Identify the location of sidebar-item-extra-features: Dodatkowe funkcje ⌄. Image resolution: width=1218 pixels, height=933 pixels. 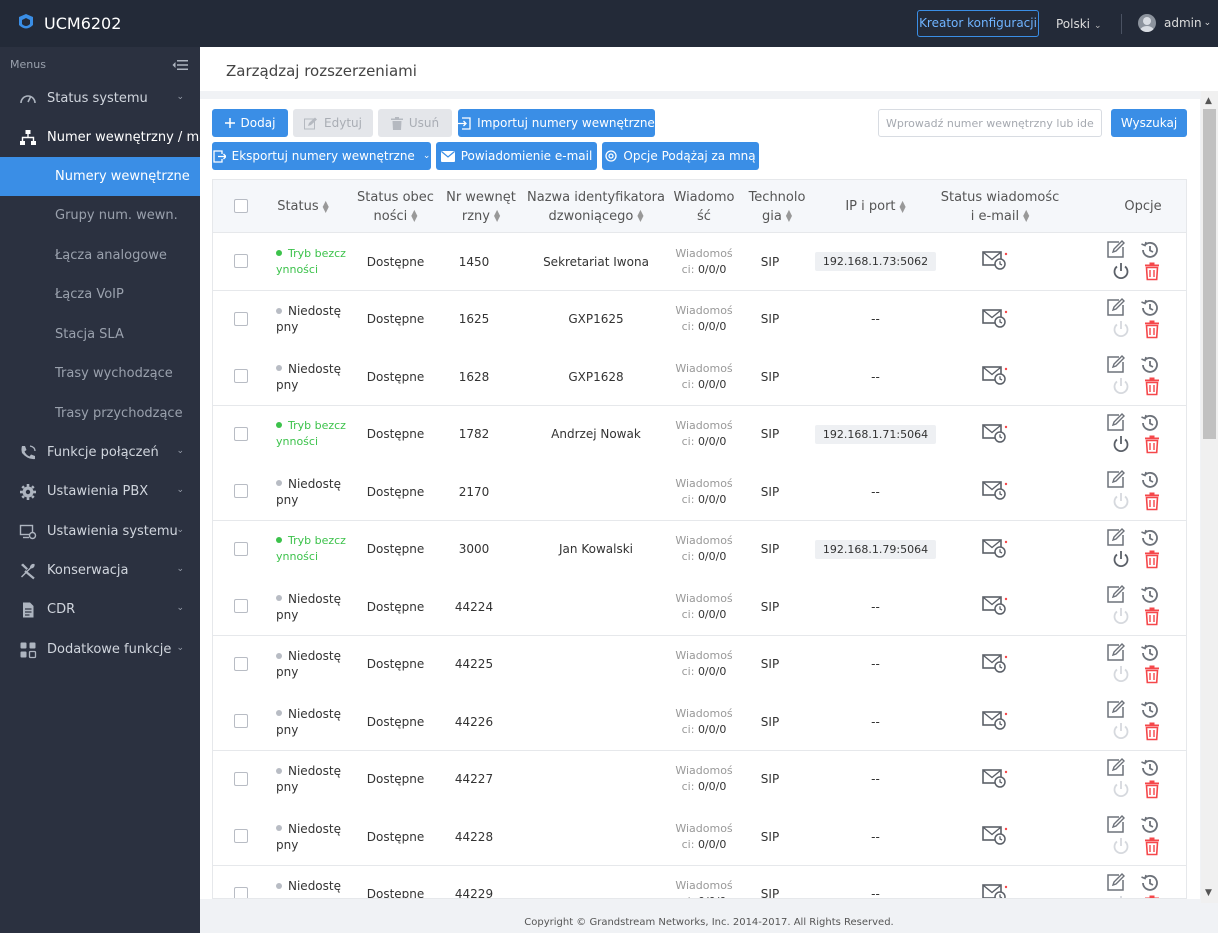
(100, 649).